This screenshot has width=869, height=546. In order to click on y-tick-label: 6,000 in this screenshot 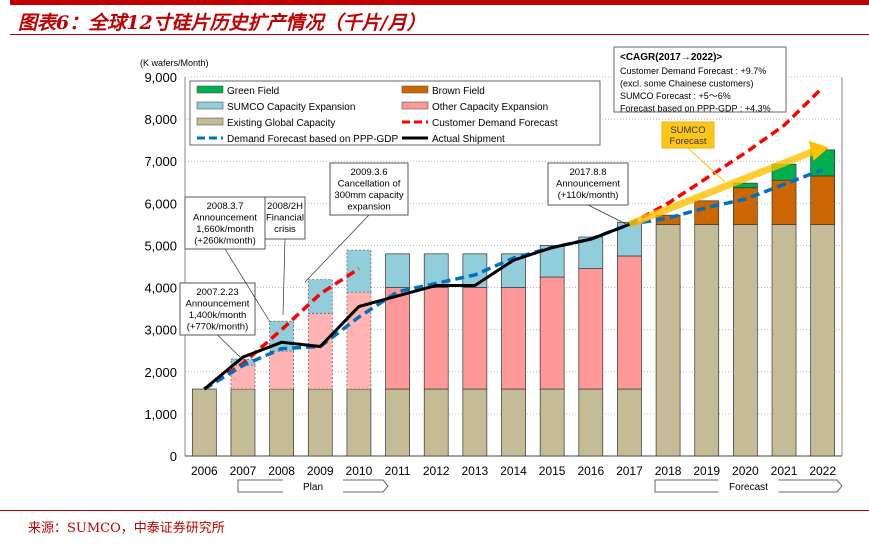, I will do `click(160, 203)`.